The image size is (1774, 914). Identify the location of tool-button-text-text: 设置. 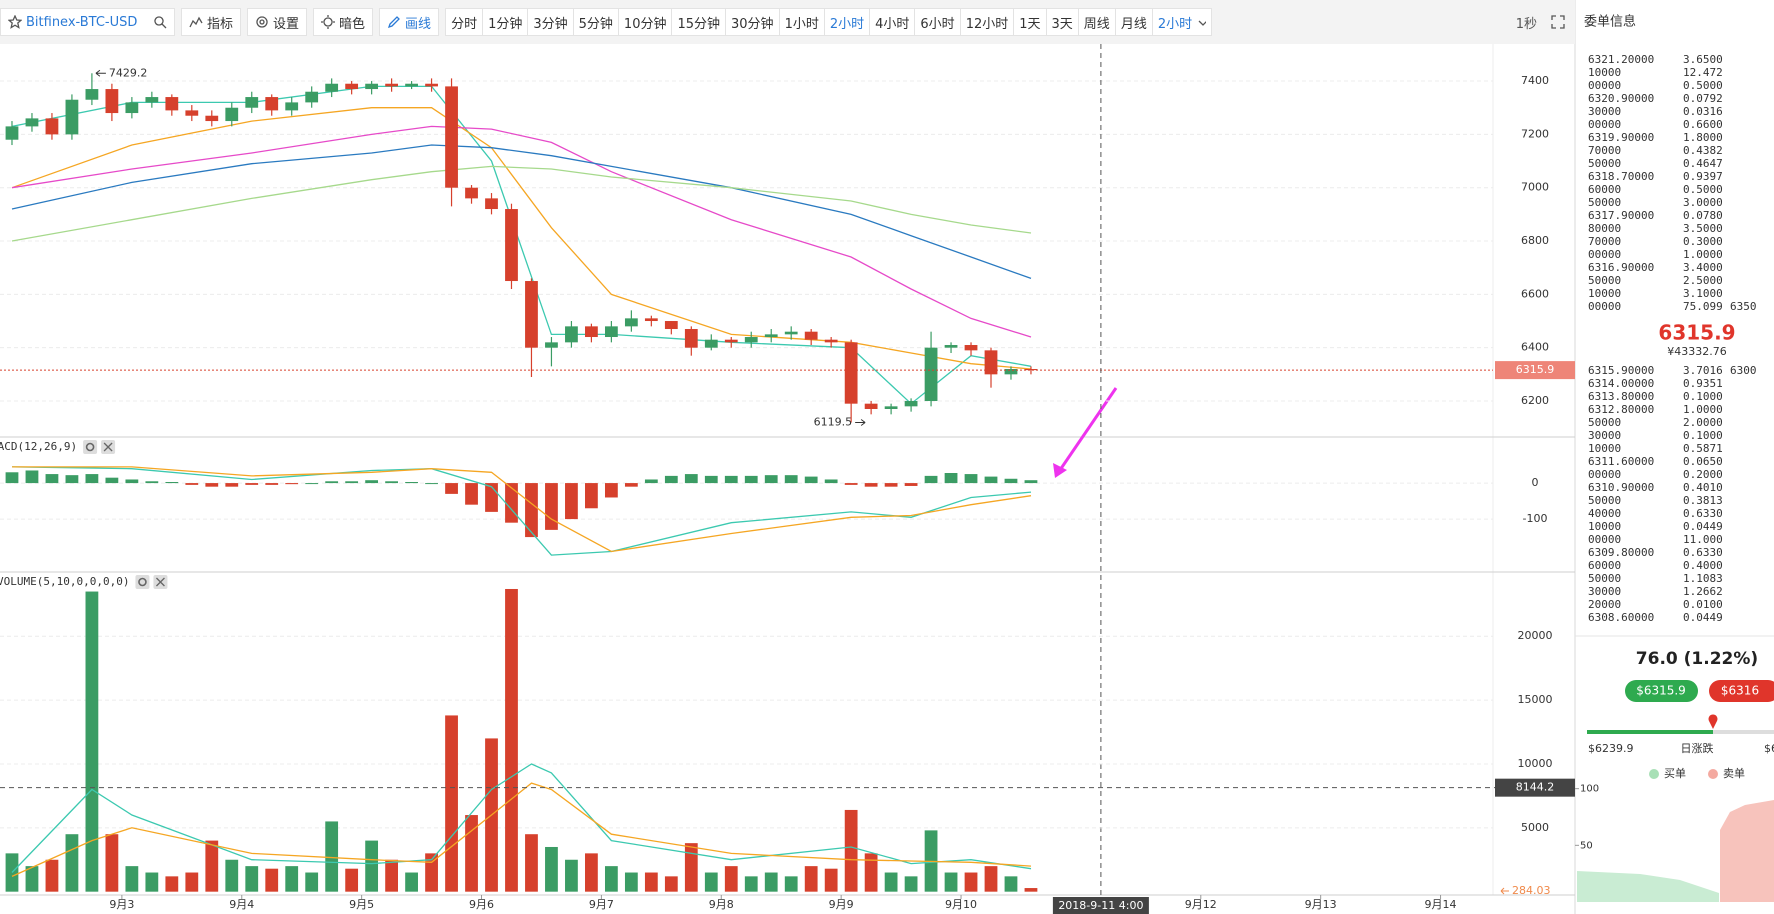
(286, 24).